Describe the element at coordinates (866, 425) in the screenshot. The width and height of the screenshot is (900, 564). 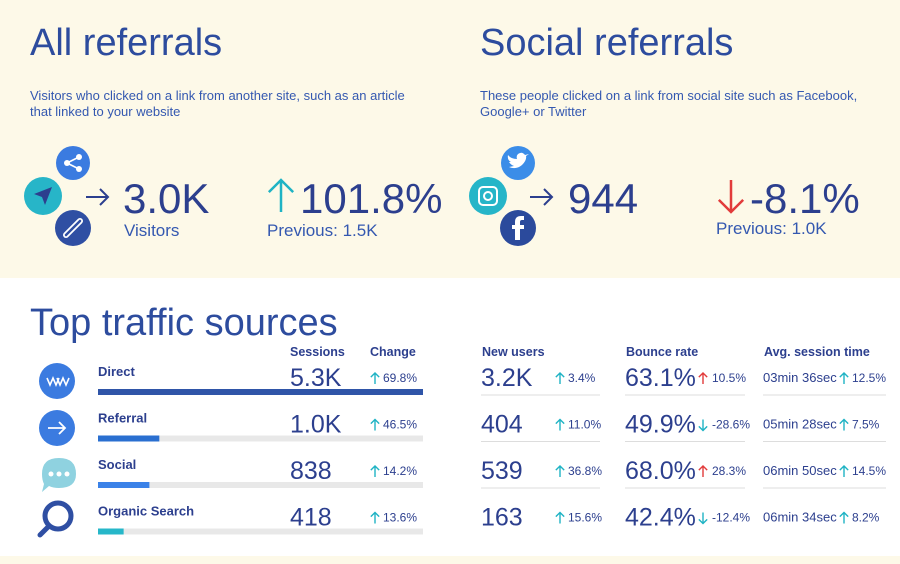
I see `change-value: 7.5%` at that location.